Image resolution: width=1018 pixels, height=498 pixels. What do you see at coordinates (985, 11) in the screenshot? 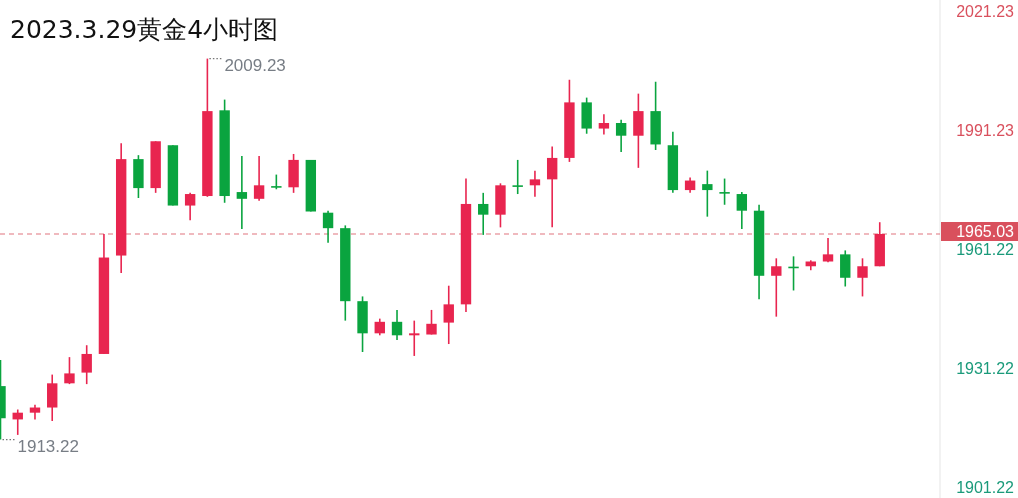
I see `y-tick-label: 2021.23` at bounding box center [985, 11].